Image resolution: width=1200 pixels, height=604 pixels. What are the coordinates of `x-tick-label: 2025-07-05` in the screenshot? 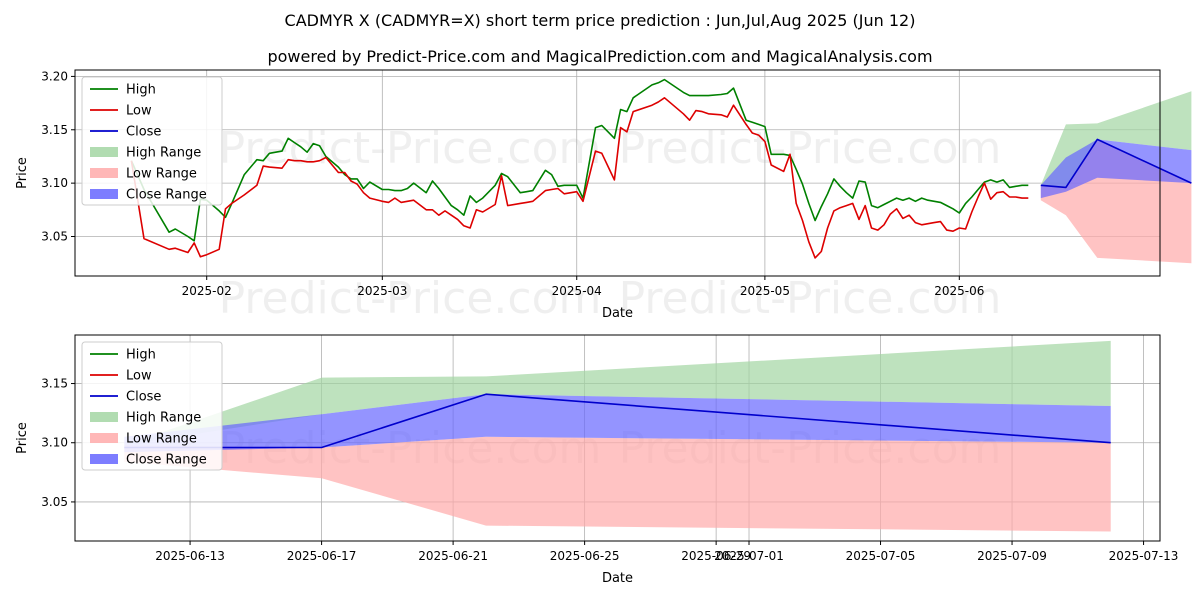 It's located at (881, 556).